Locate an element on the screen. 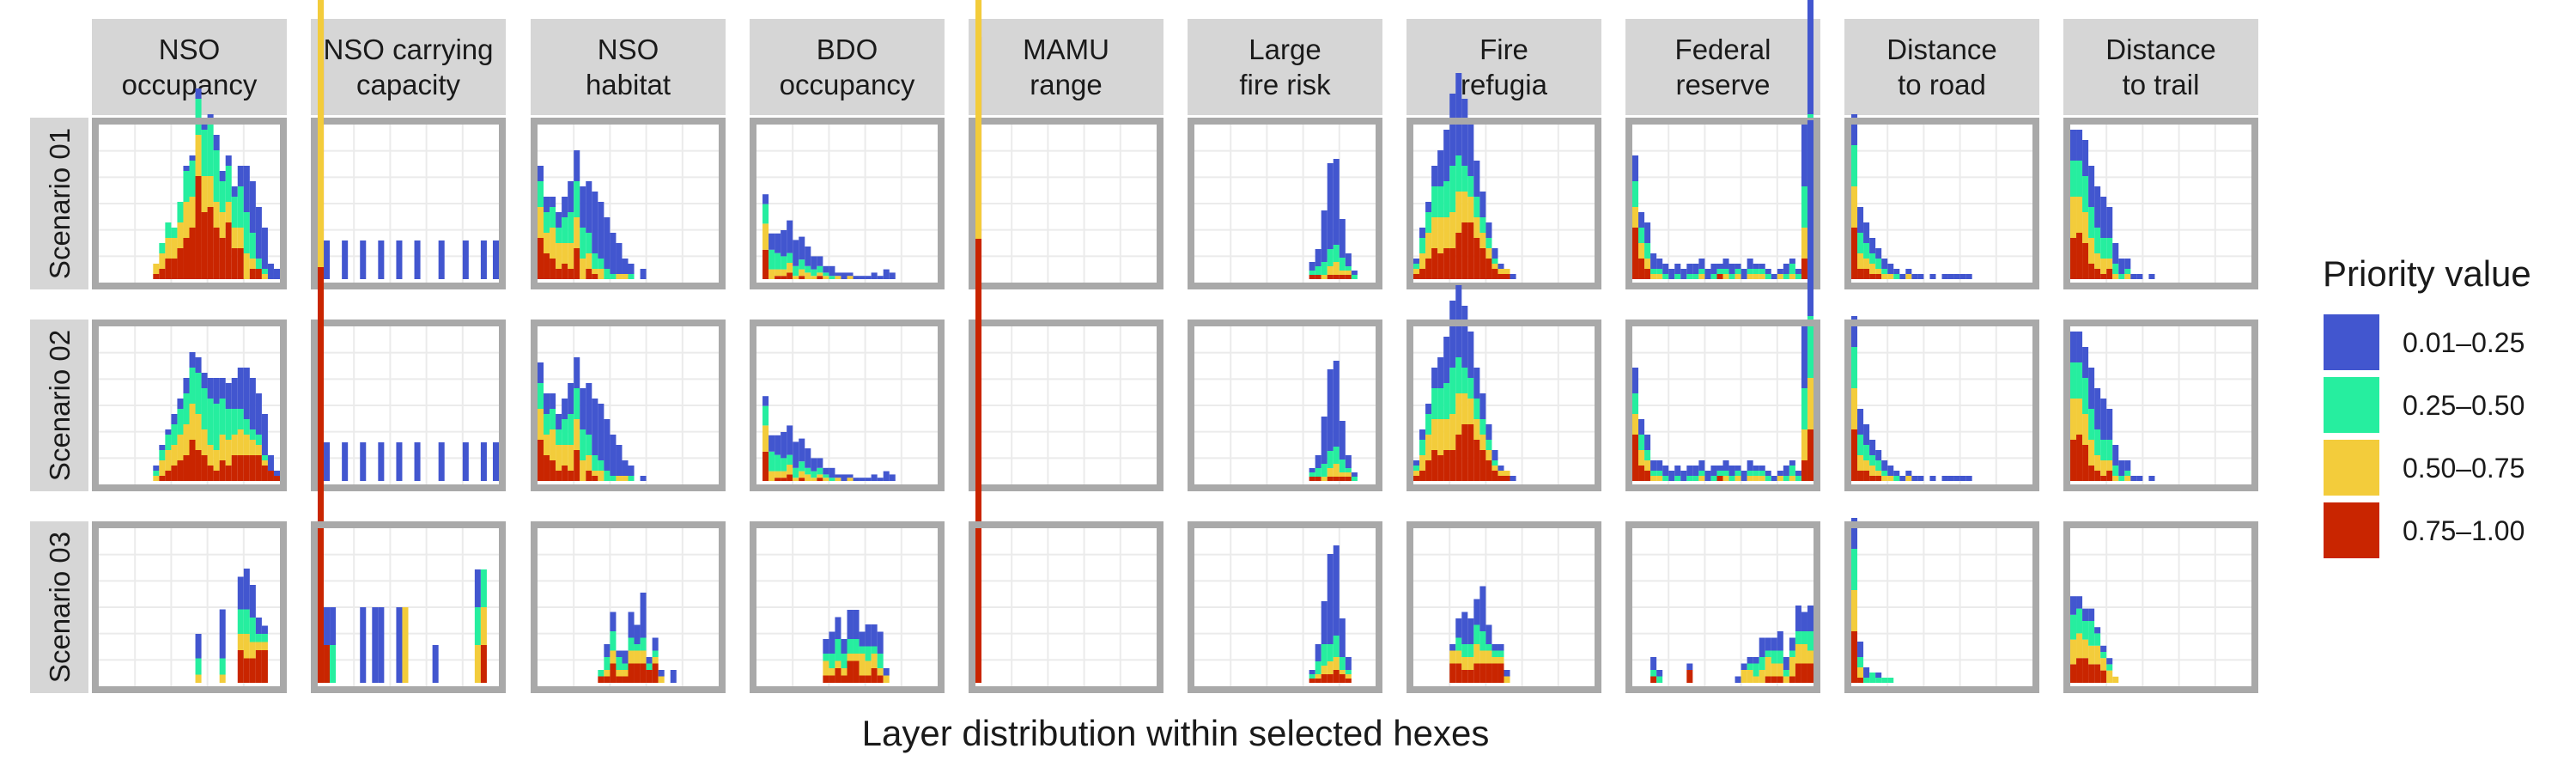  column-strip-label: occupancy is located at coordinates (190, 84).